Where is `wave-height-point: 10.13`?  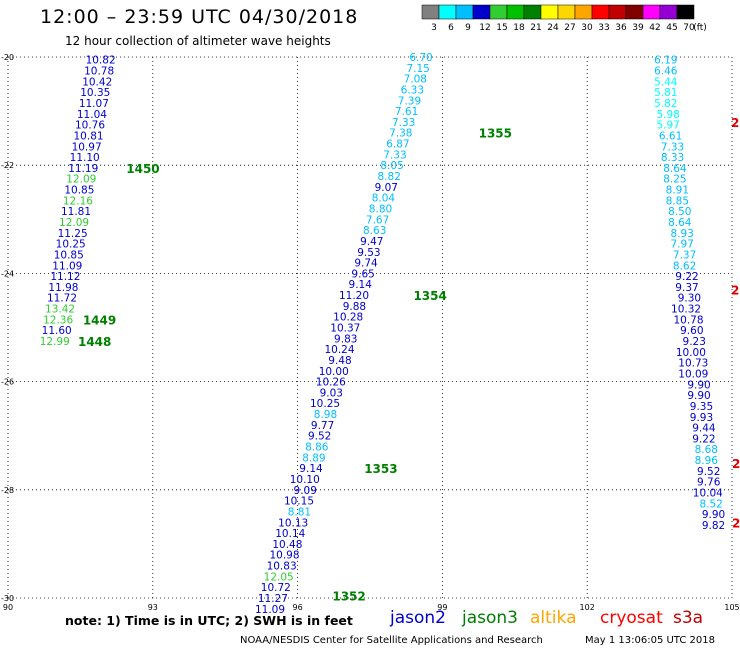
wave-height-point: 10.13 is located at coordinates (293, 523).